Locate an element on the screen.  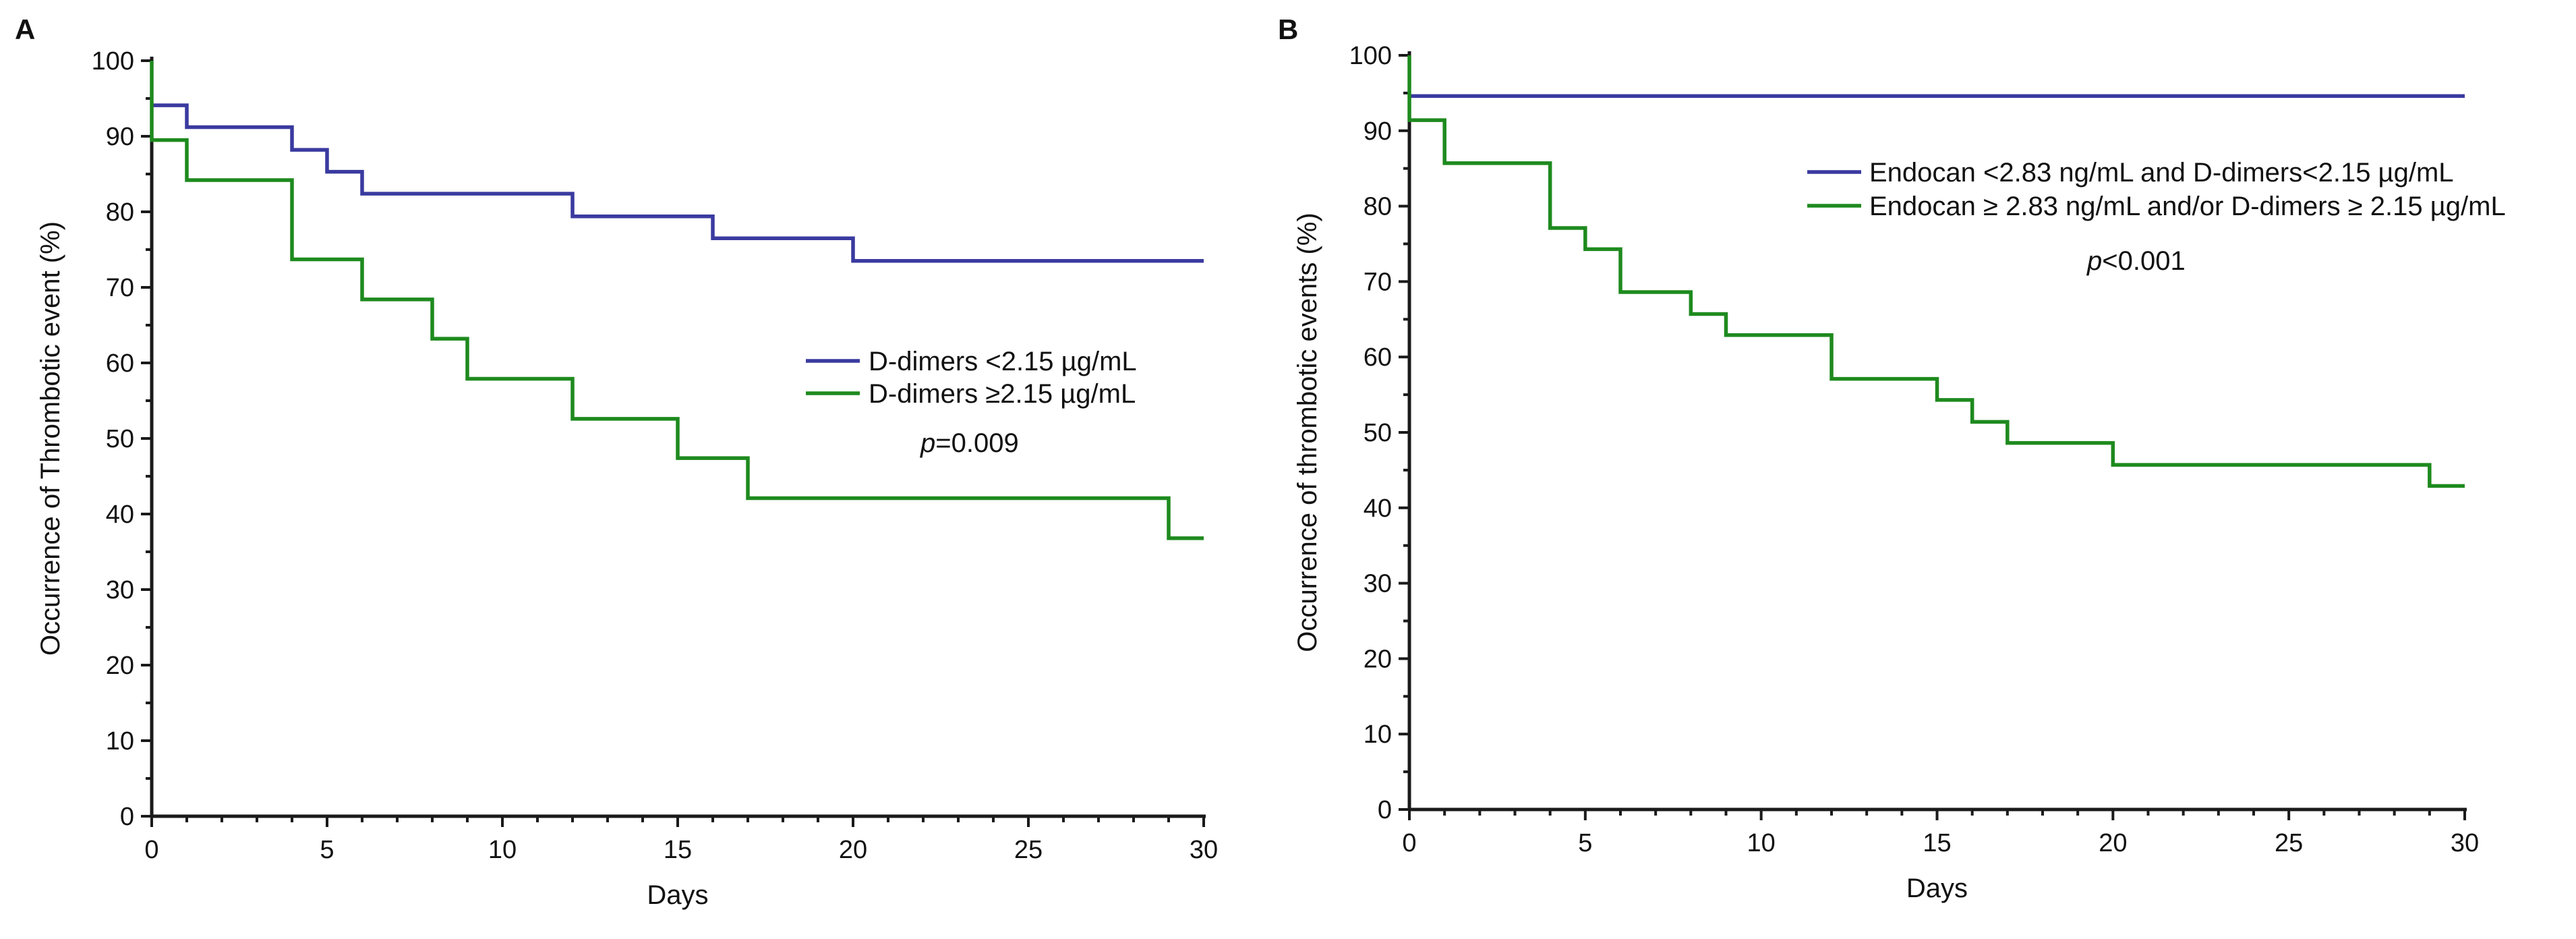
panel-label: B is located at coordinates (1288, 29).